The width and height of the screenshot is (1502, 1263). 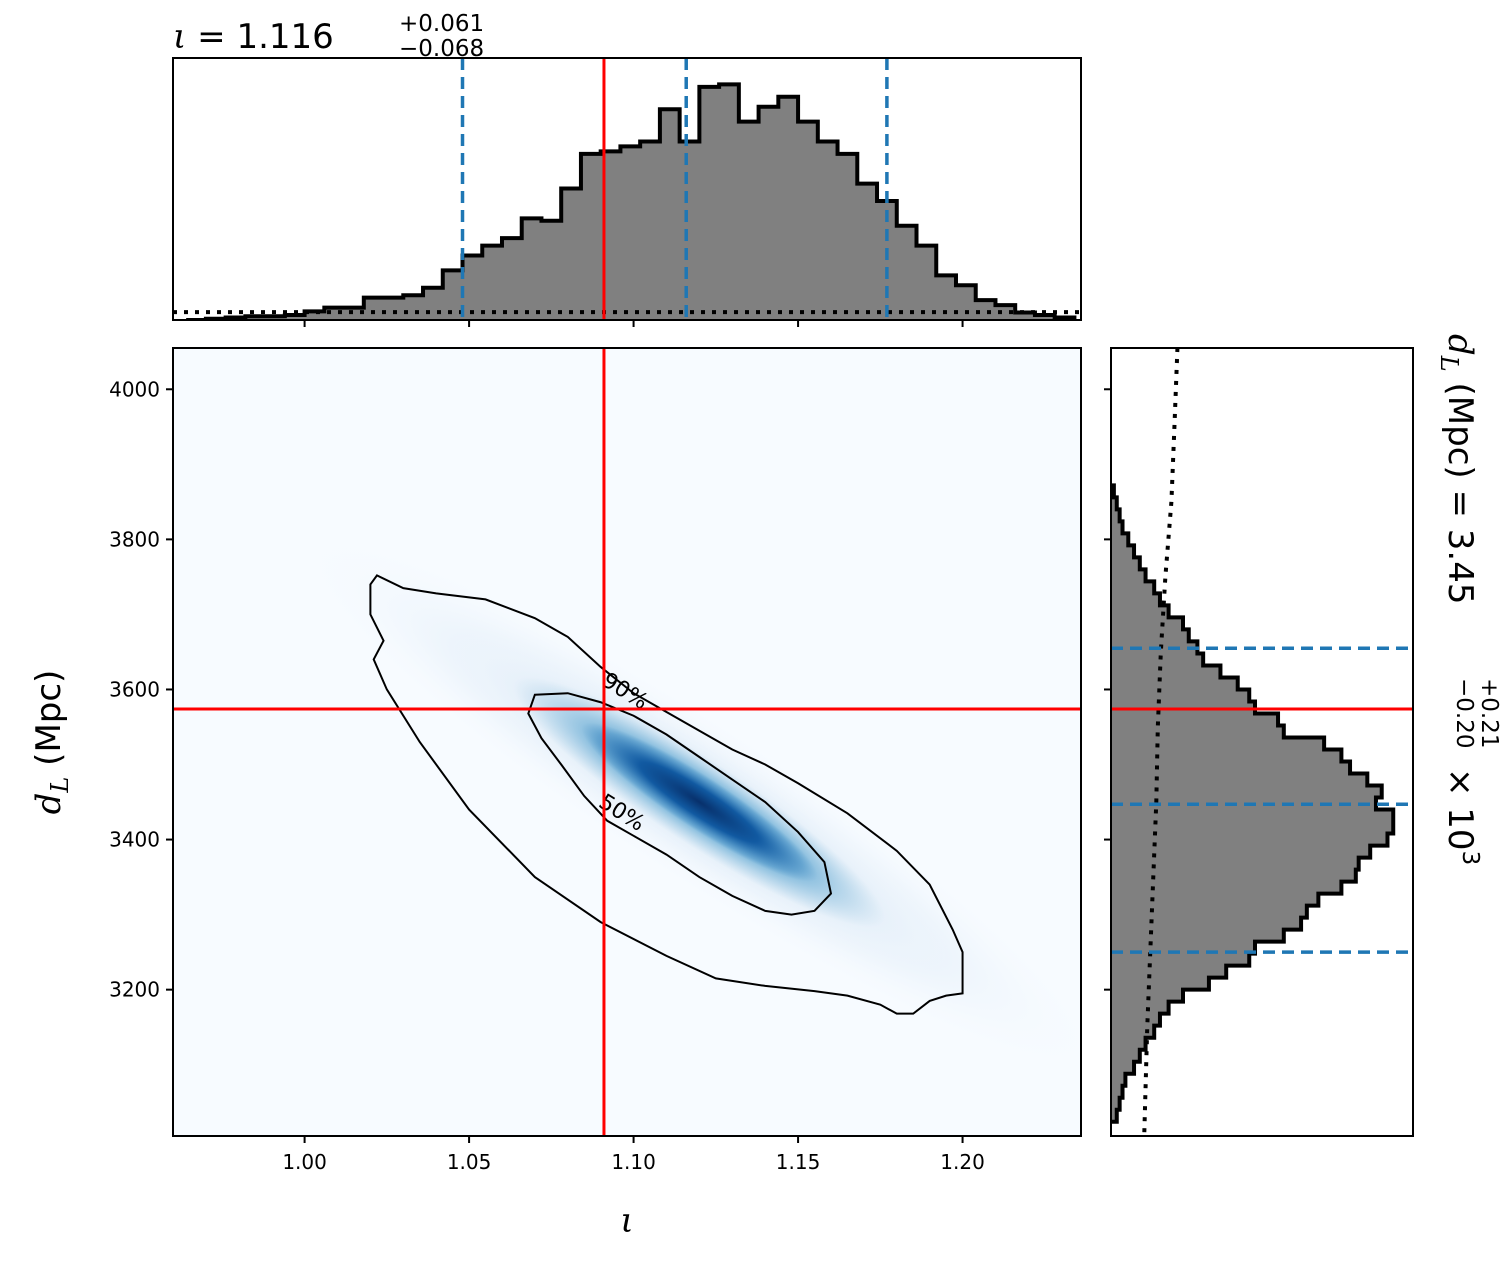 I want to click on y-axis-label-subscript: L, so click(x=60, y=785).